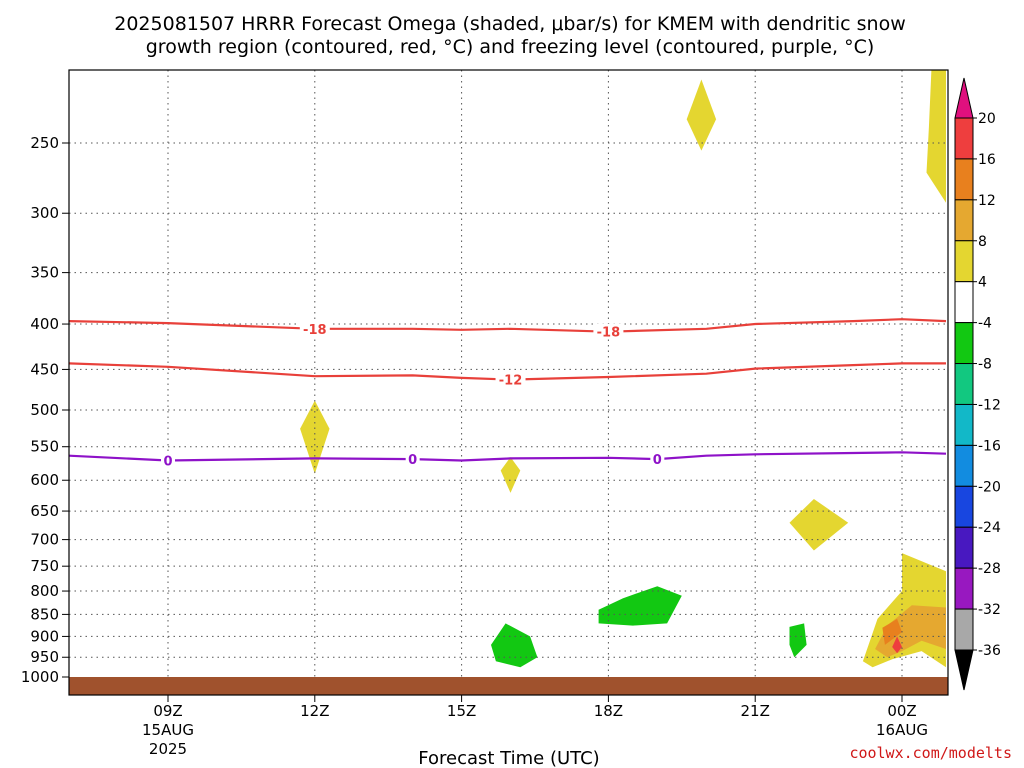  I want to click on x-tick-label-18Z: 18Z, so click(608, 711).